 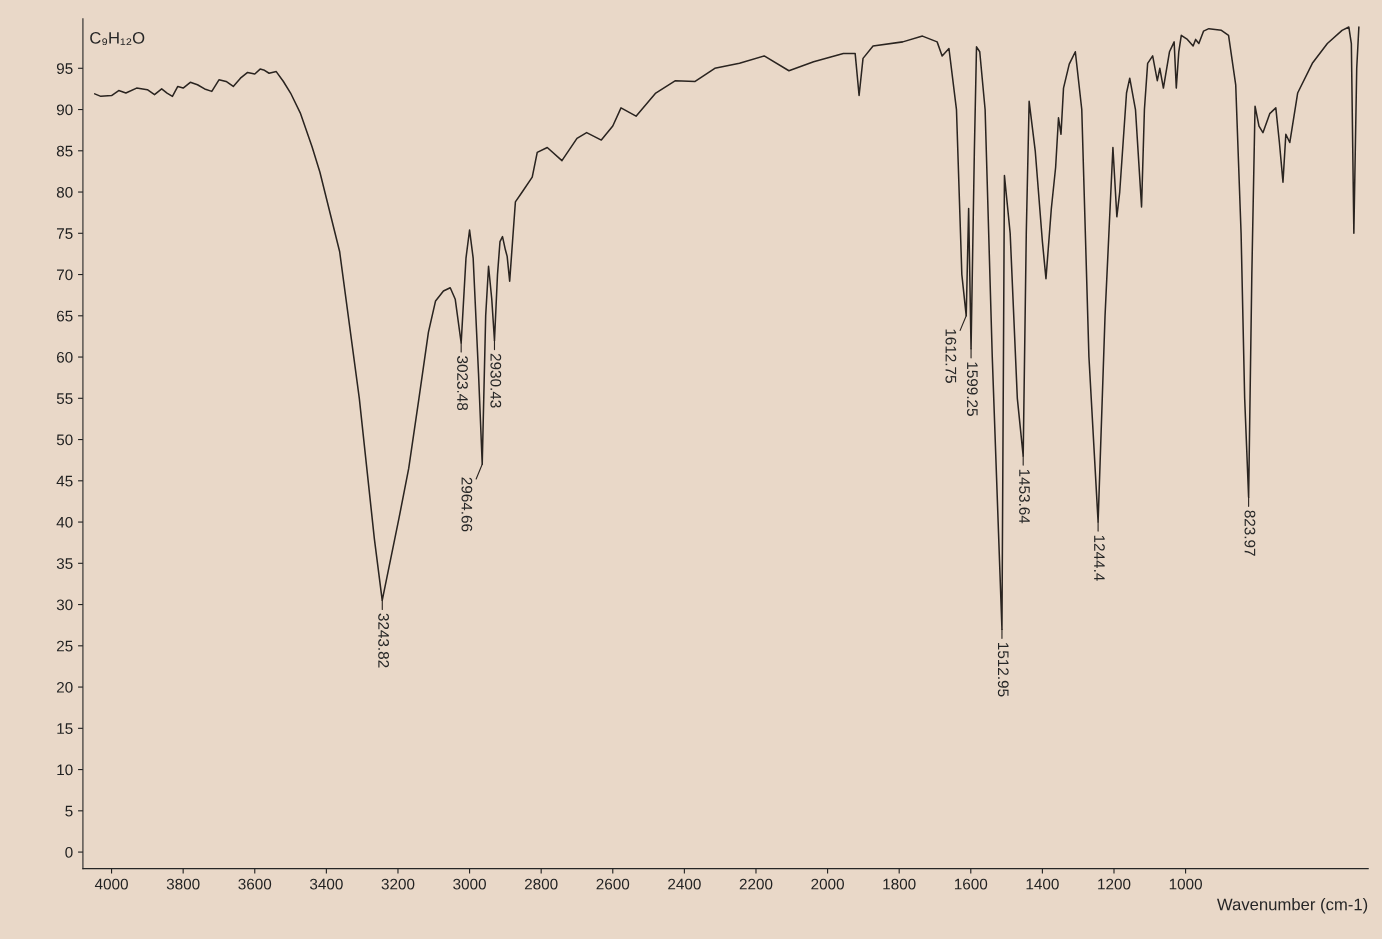 What do you see at coordinates (111, 884) in the screenshot?
I see `x-tick-label: 4000` at bounding box center [111, 884].